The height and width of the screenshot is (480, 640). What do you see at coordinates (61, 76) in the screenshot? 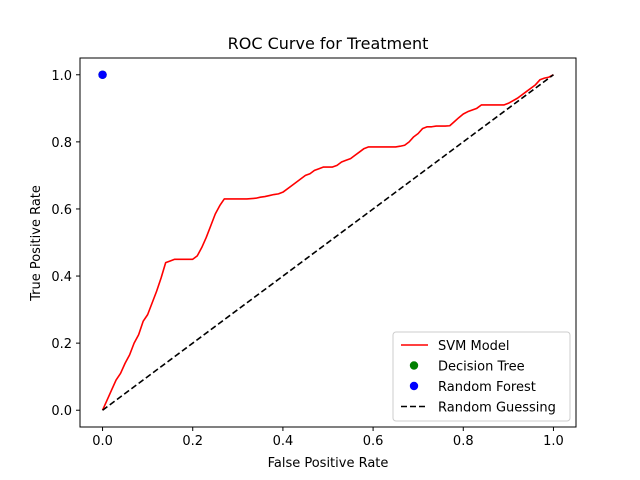
I see `y-tick-label: 1.0` at bounding box center [61, 76].